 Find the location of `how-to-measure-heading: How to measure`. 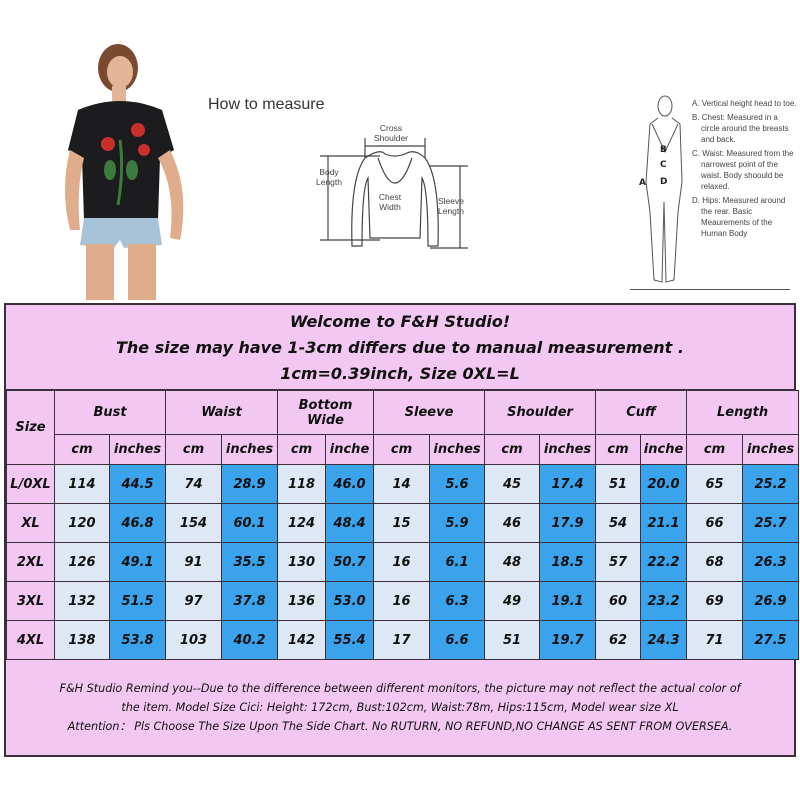

how-to-measure-heading: How to measure is located at coordinates (266, 104).